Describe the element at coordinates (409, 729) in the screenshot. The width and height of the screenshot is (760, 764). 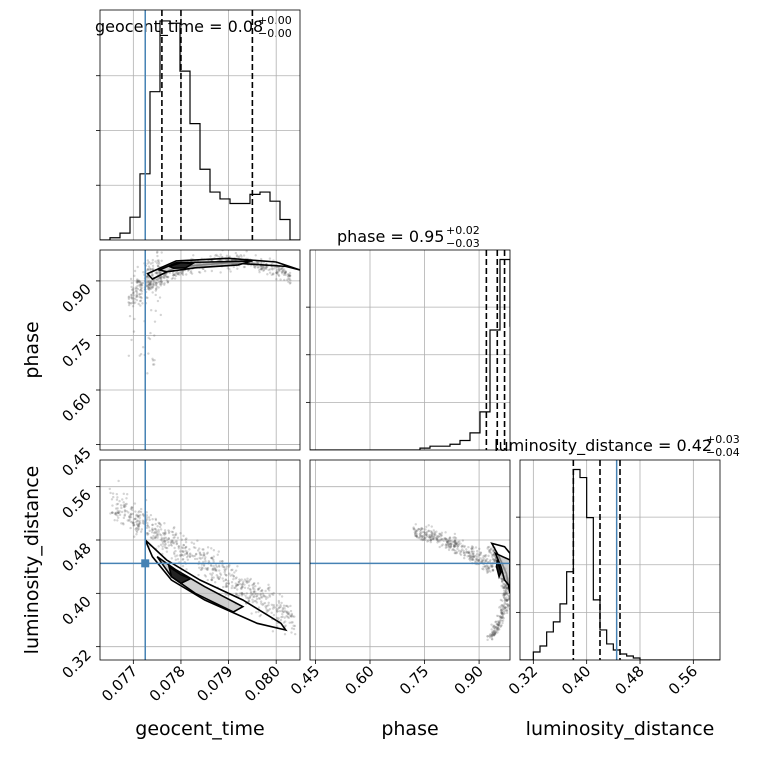
I see `x-axis-label-phase: phase` at that location.